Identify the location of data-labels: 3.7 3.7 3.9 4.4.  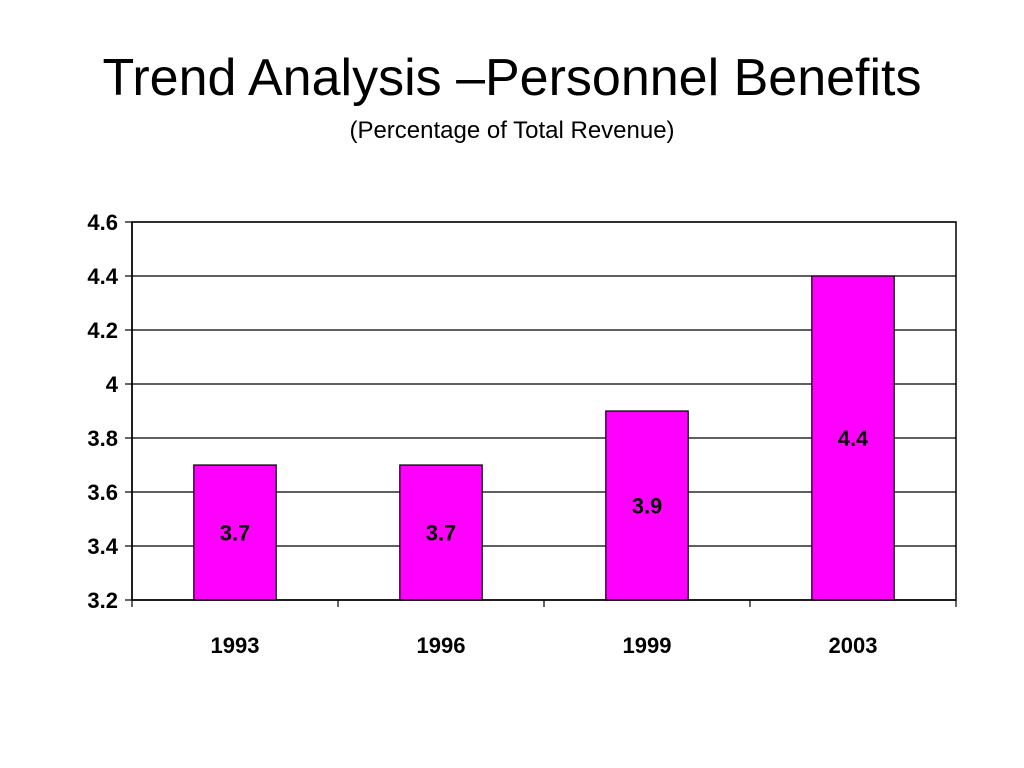
(544, 486).